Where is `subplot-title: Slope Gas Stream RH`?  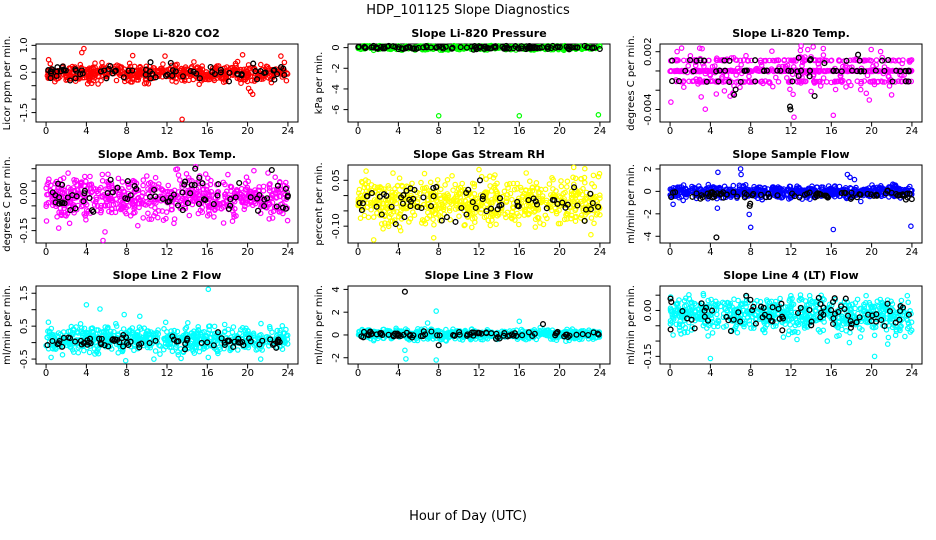
subplot-title: Slope Gas Stream RH is located at coordinates (479, 154).